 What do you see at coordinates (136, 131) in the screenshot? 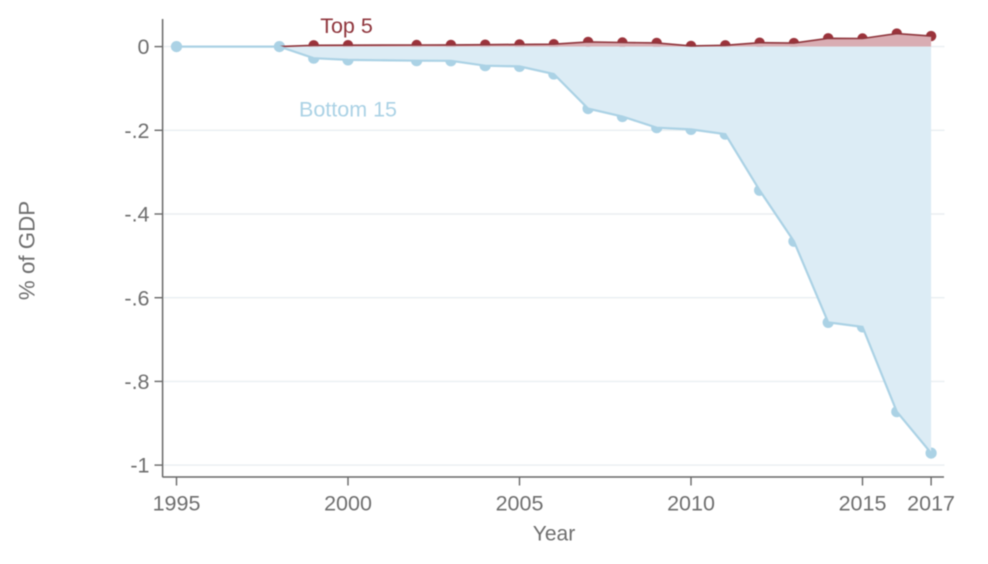
I see `svg-text: -.2` at bounding box center [136, 131].